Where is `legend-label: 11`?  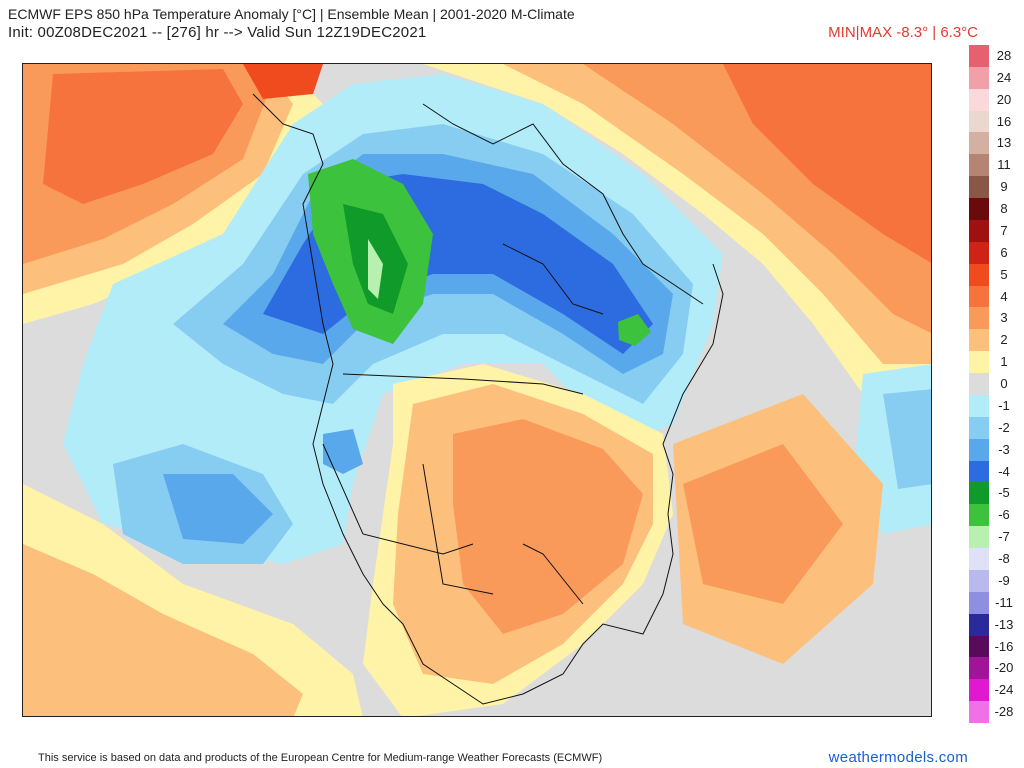 legend-label: 11 is located at coordinates (1004, 165).